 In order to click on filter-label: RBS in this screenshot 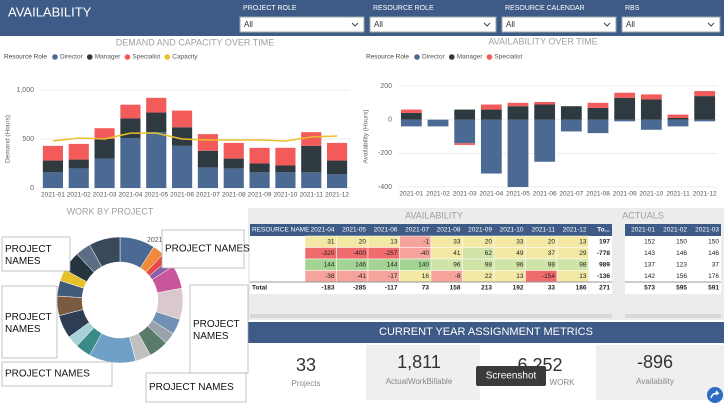, I will do `click(632, 8)`.